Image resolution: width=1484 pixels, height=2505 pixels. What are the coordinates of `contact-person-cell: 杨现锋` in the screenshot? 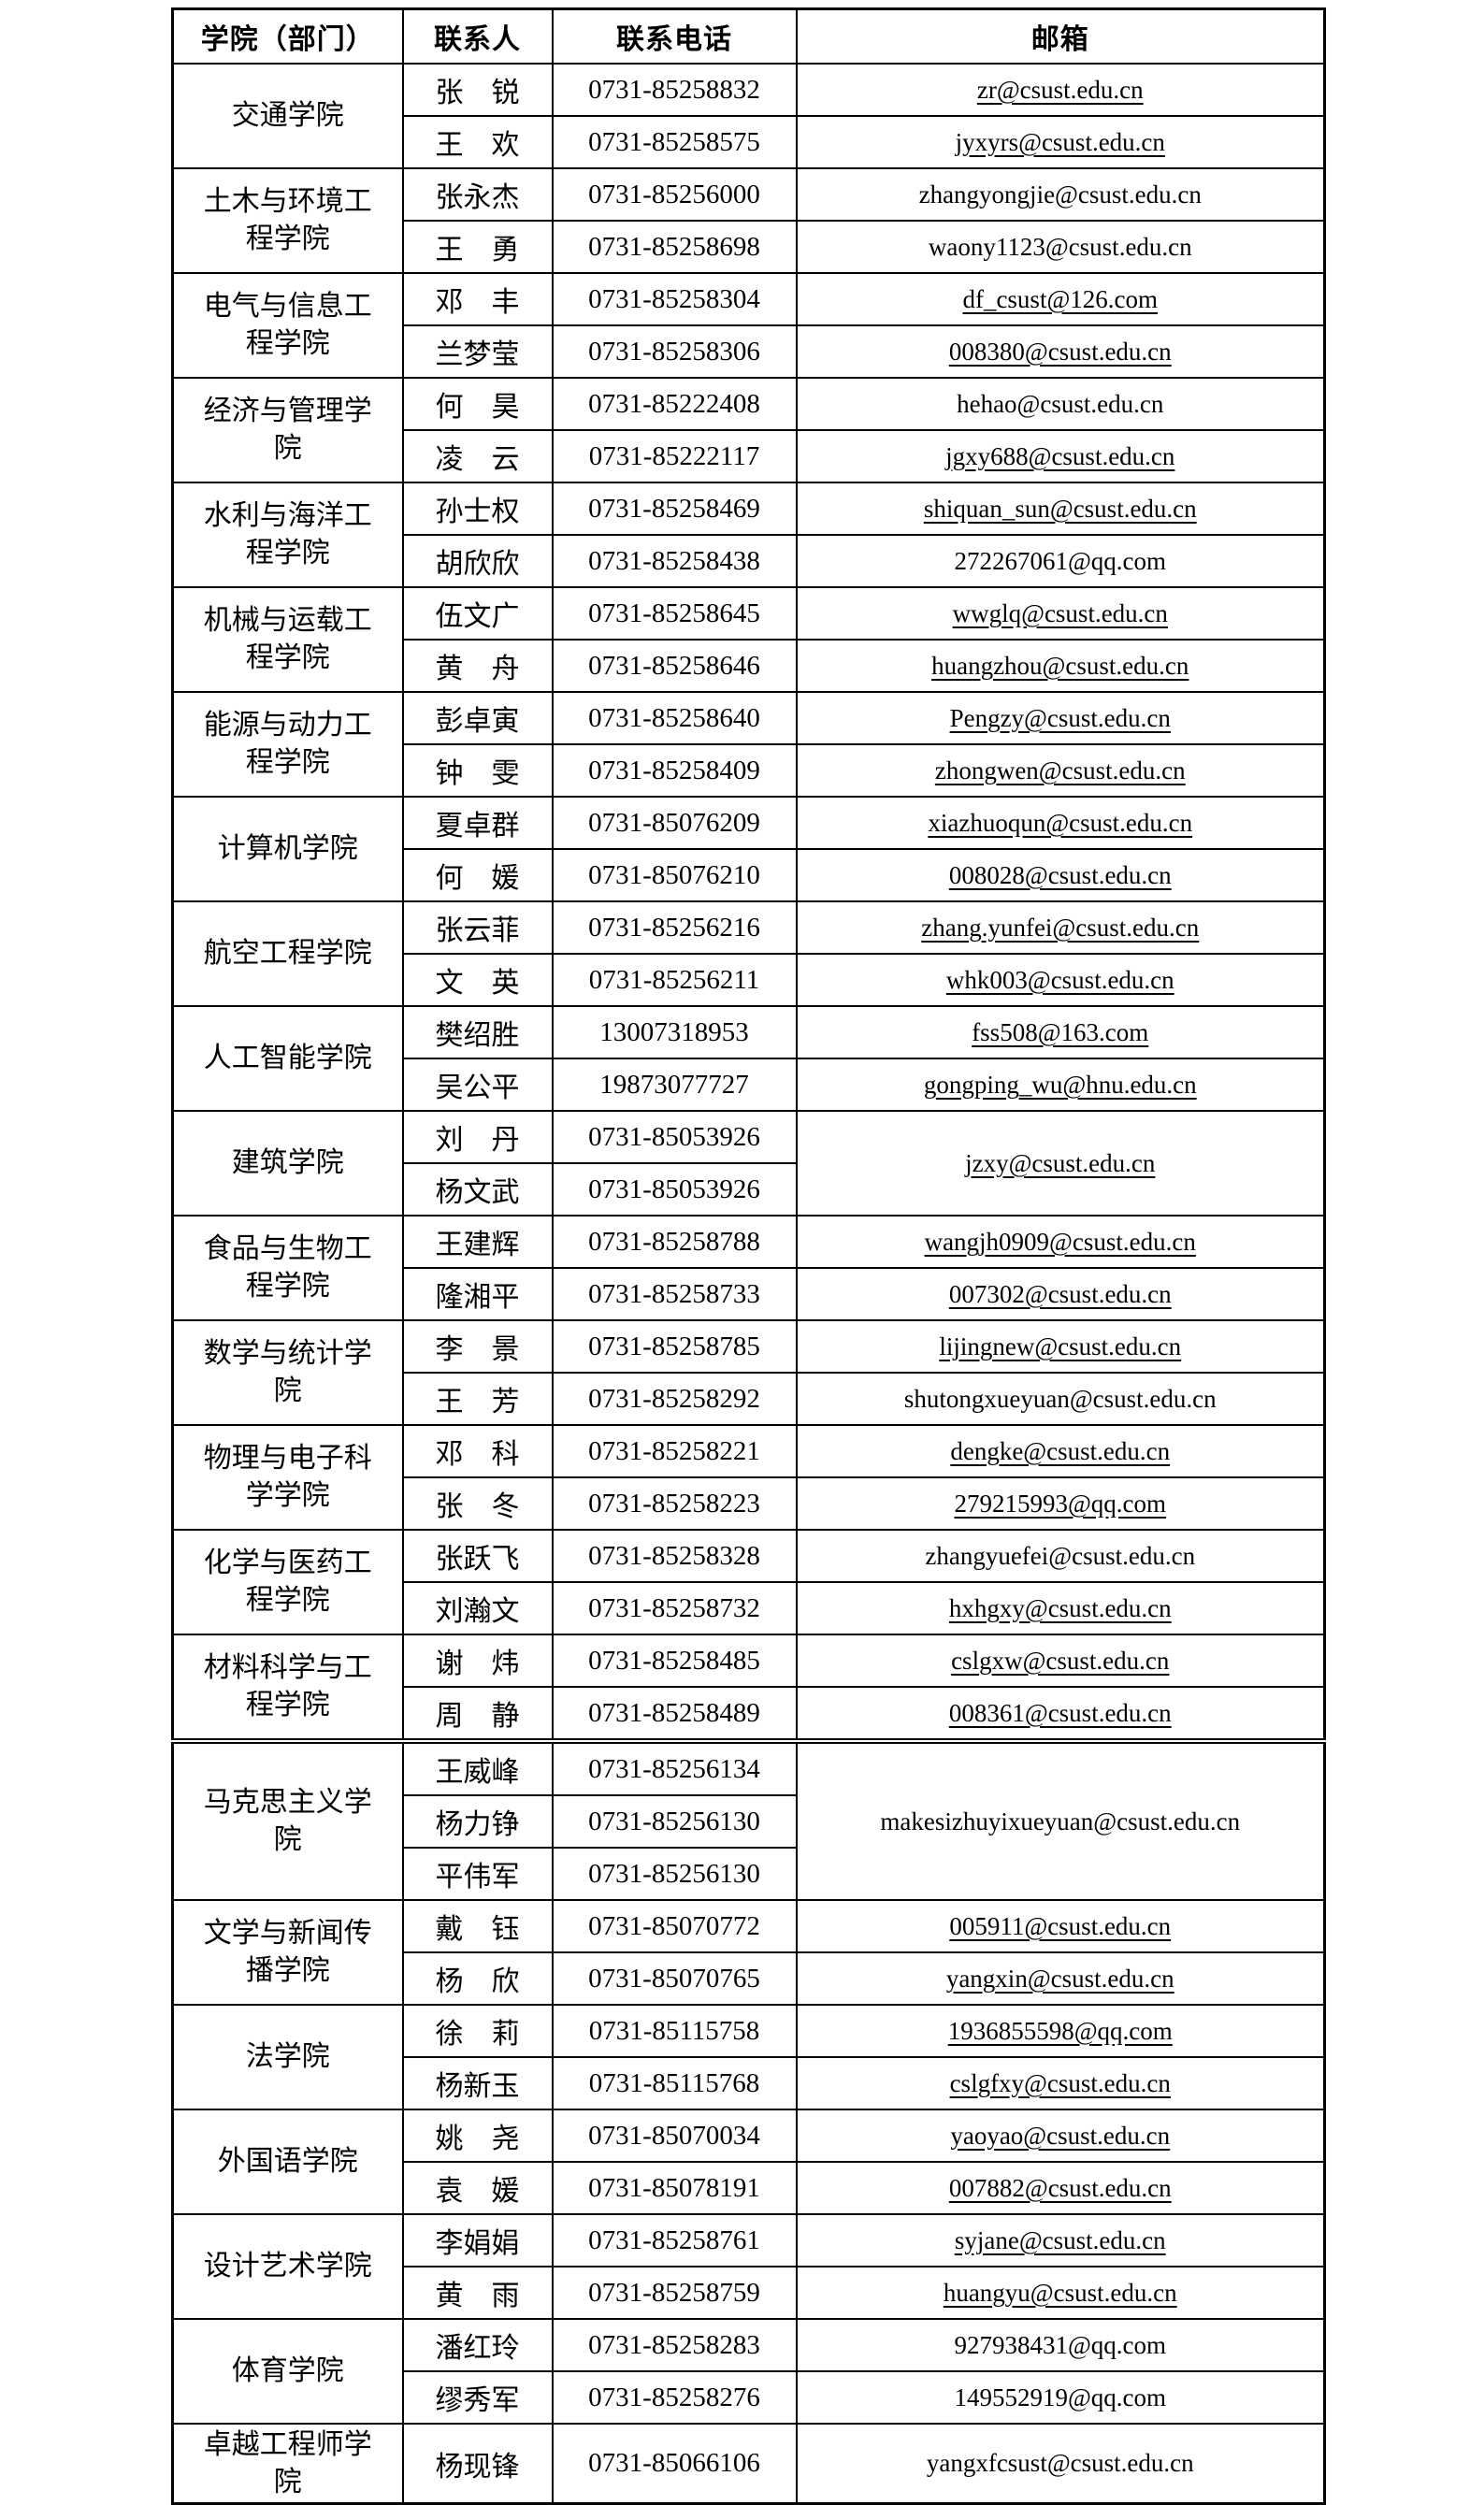 It's located at (477, 2464).